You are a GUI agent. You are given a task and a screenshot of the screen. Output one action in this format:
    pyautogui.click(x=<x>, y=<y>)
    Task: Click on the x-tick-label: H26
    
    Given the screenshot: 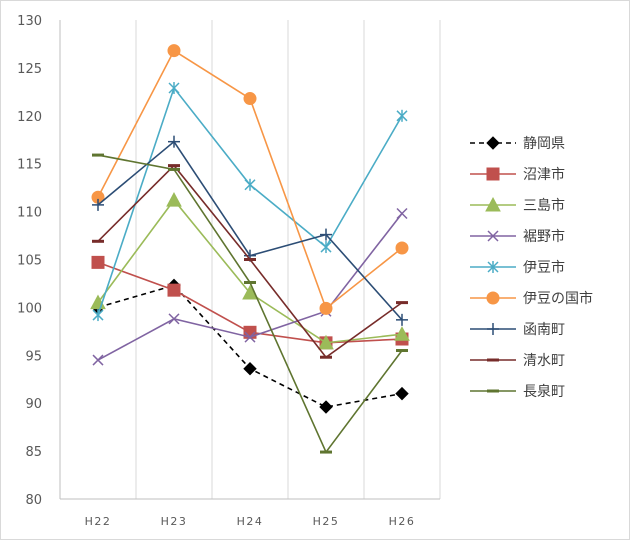 What is the action you would take?
    pyautogui.click(x=402, y=521)
    